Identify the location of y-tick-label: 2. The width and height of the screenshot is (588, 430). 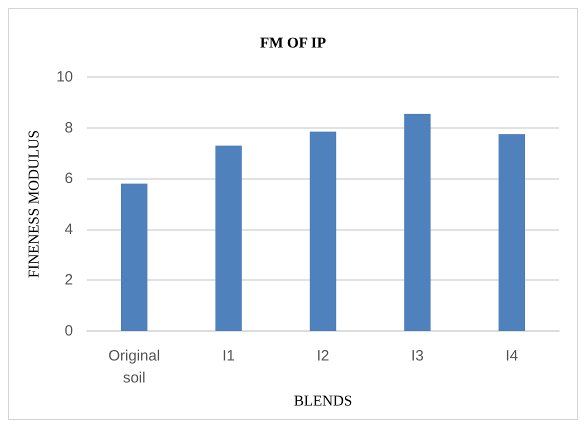
(68, 280).